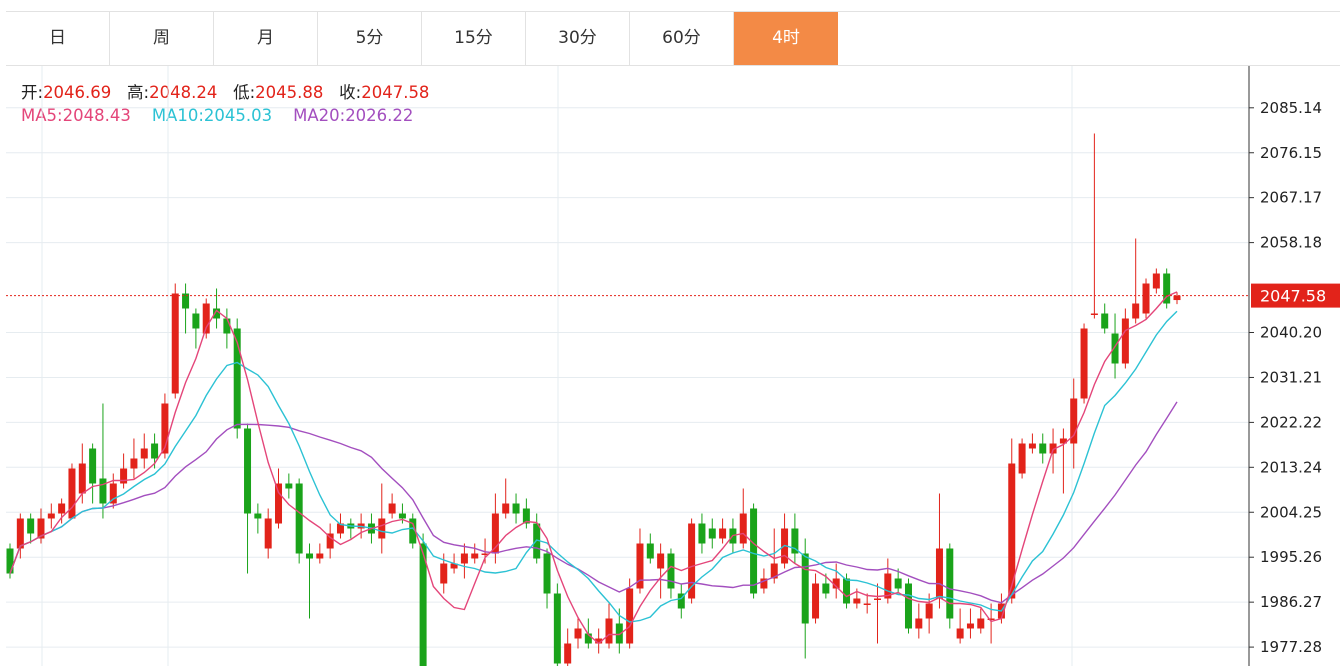 This screenshot has width=1340, height=666. Describe the element at coordinates (177, 115) in the screenshot. I see `ma10-label: MA10:` at that location.